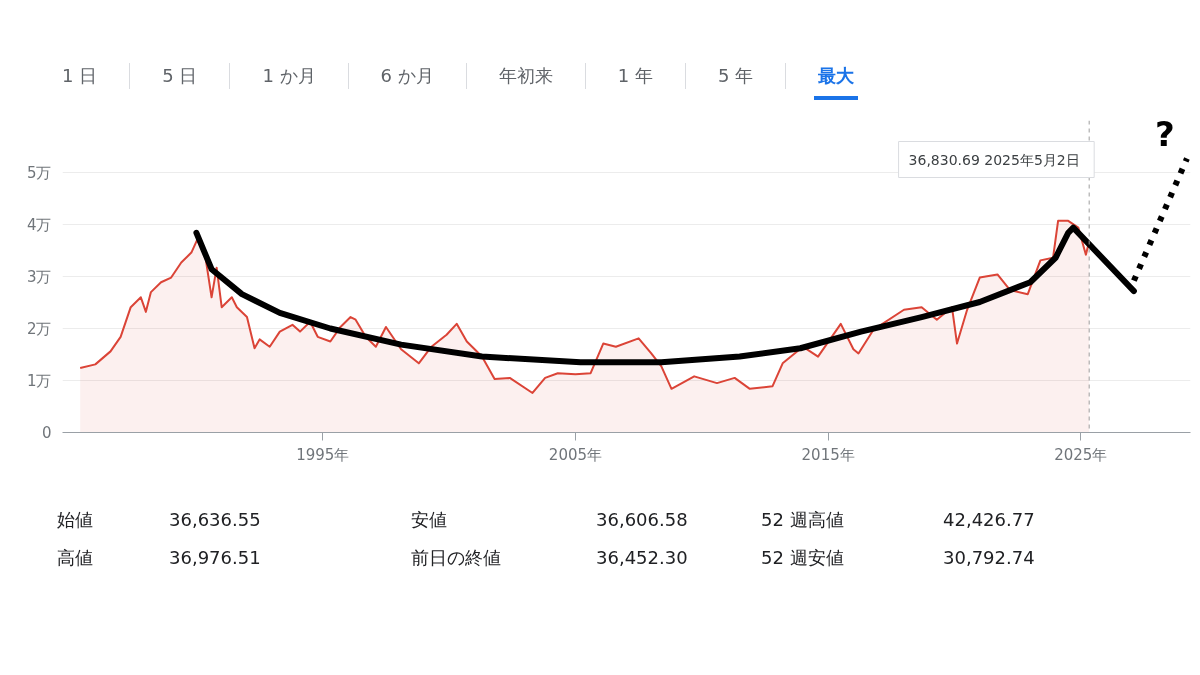 The width and height of the screenshot is (1200, 675). What do you see at coordinates (456, 558) in the screenshot?
I see `text: 前日の終値` at bounding box center [456, 558].